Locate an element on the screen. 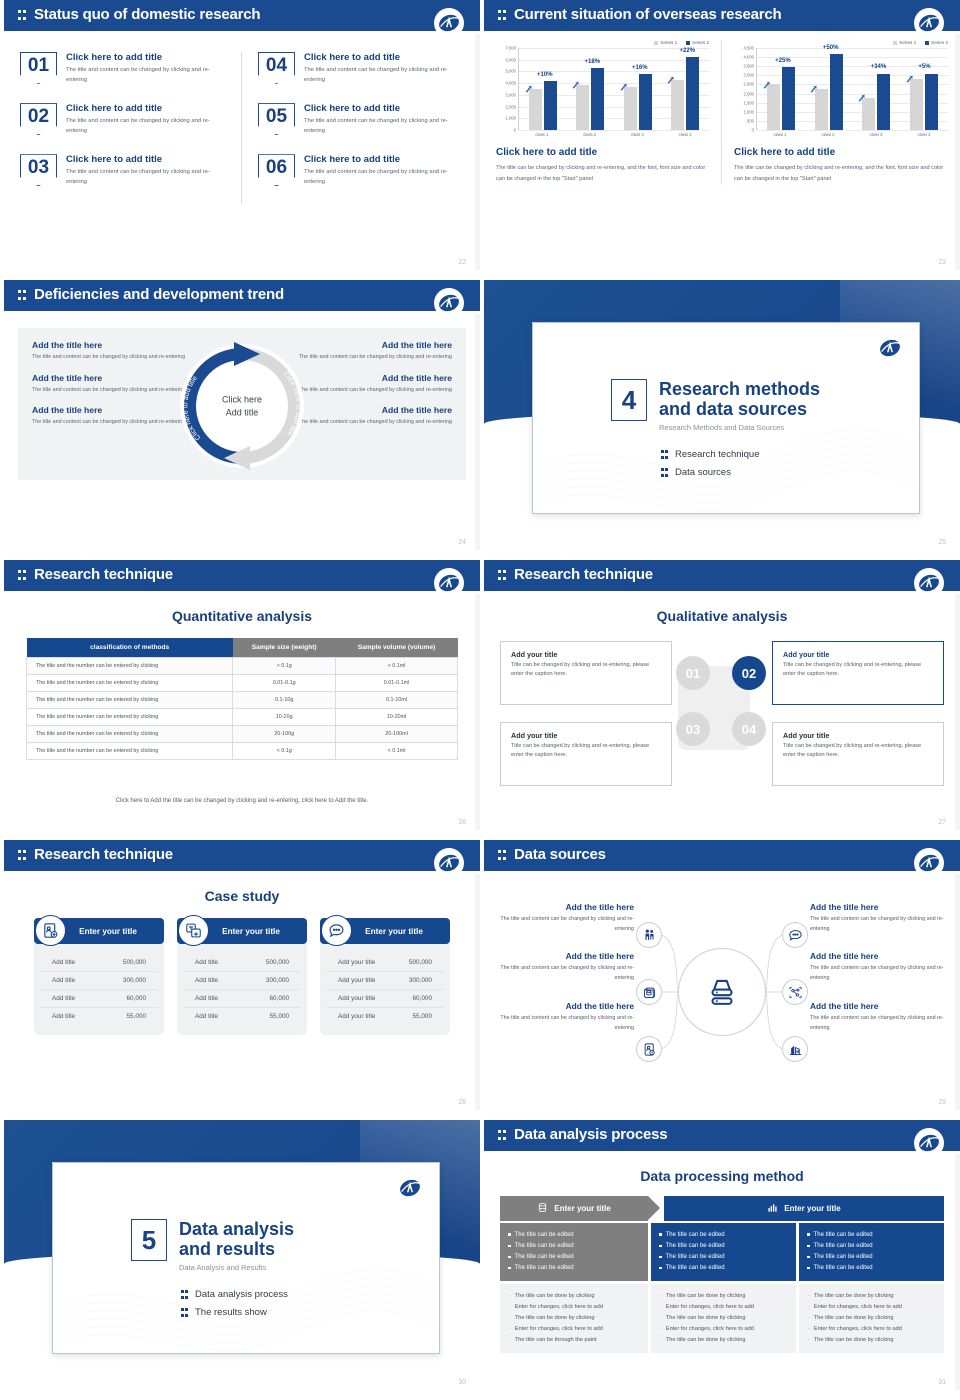 Image resolution: width=960 pixels, height=1400 pixels. table-cell: 0.01-0.1g is located at coordinates (284, 683).